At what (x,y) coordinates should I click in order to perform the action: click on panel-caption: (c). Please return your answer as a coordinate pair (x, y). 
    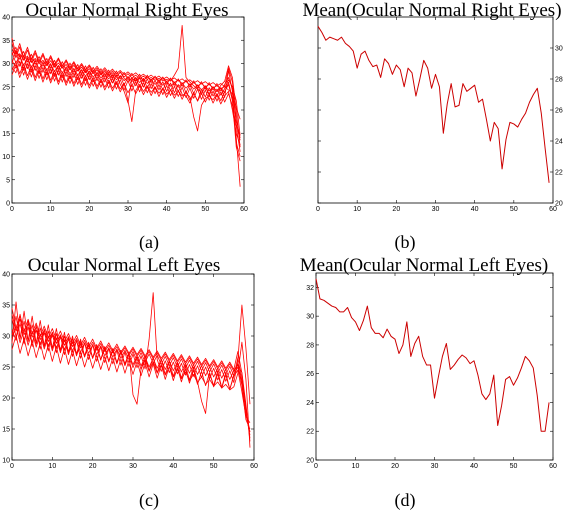
    Looking at the image, I should click on (149, 500).